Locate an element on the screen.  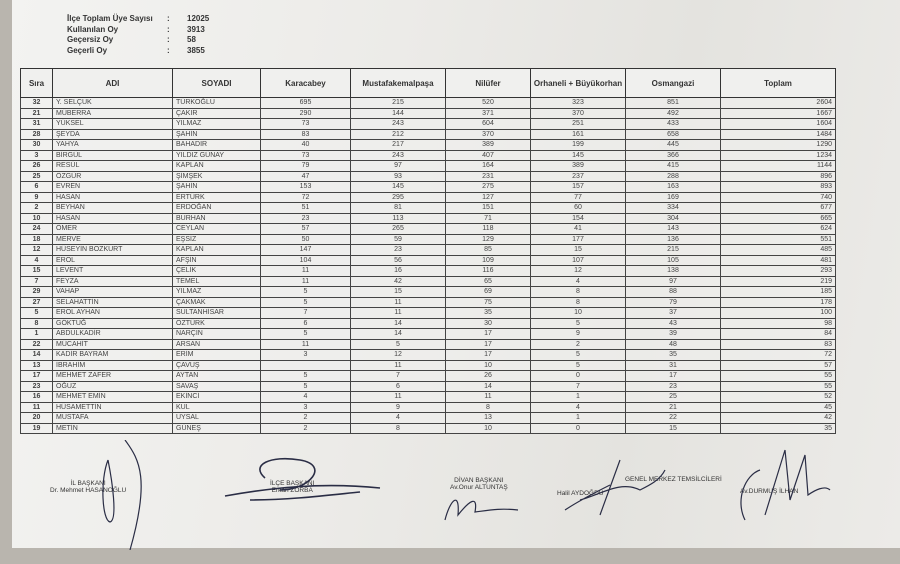
table-cell: 138 is located at coordinates (673, 271).